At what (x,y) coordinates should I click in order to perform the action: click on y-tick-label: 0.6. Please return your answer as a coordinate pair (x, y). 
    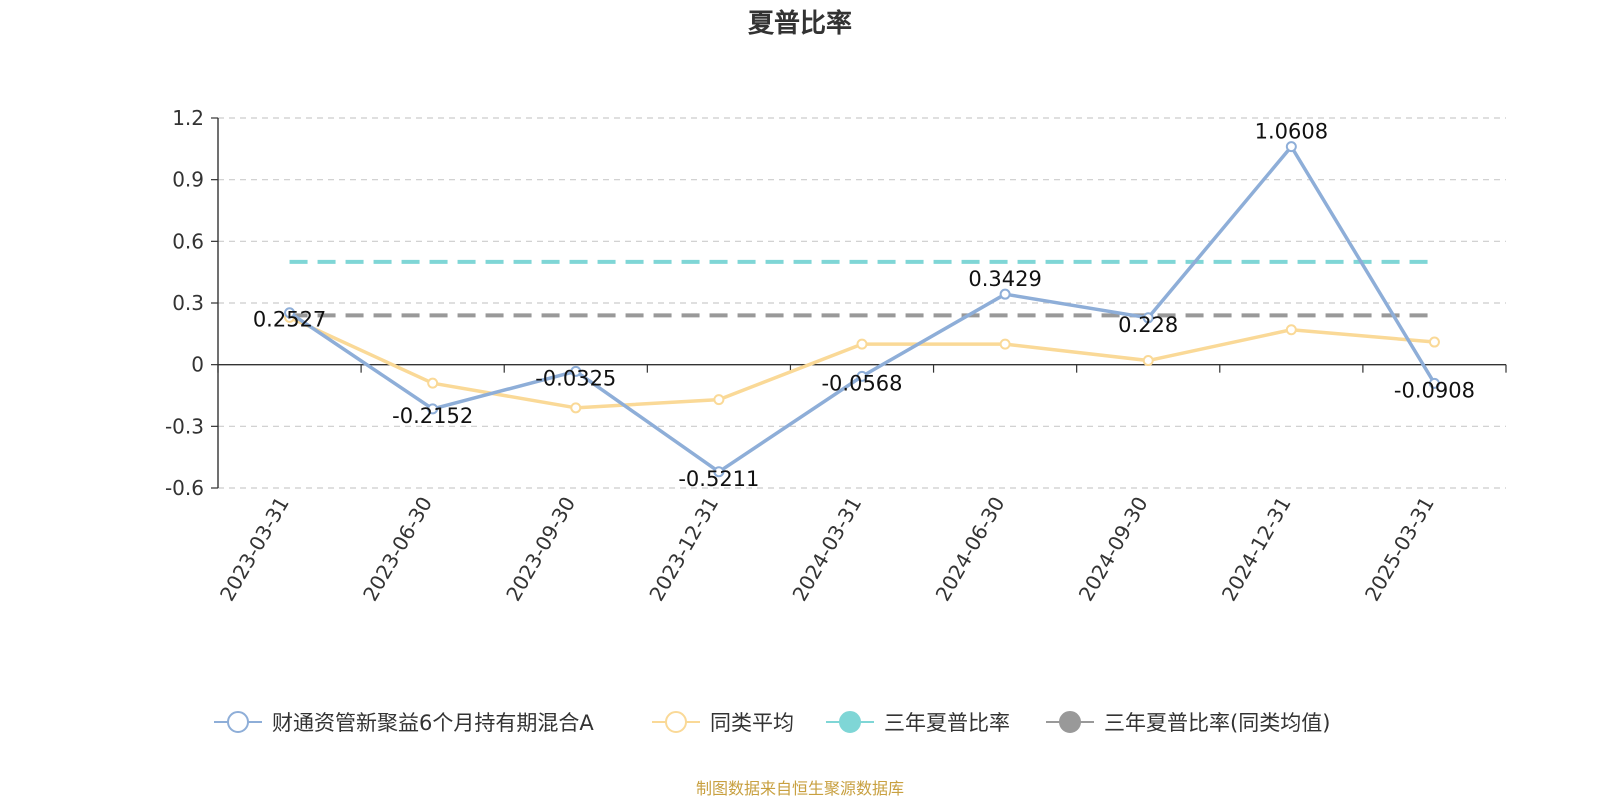
    Looking at the image, I should click on (188, 241).